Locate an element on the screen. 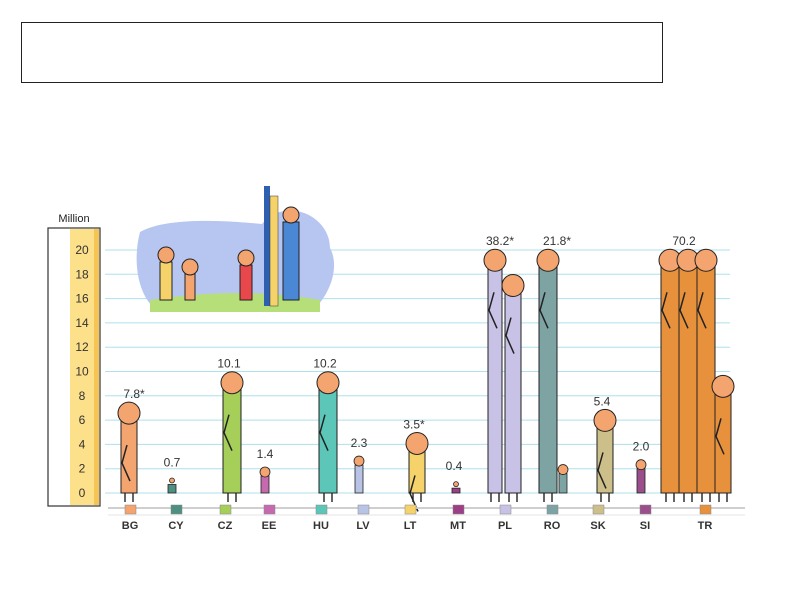 This screenshot has width=792, height=594. value-label: 7.8* is located at coordinates (134, 394).